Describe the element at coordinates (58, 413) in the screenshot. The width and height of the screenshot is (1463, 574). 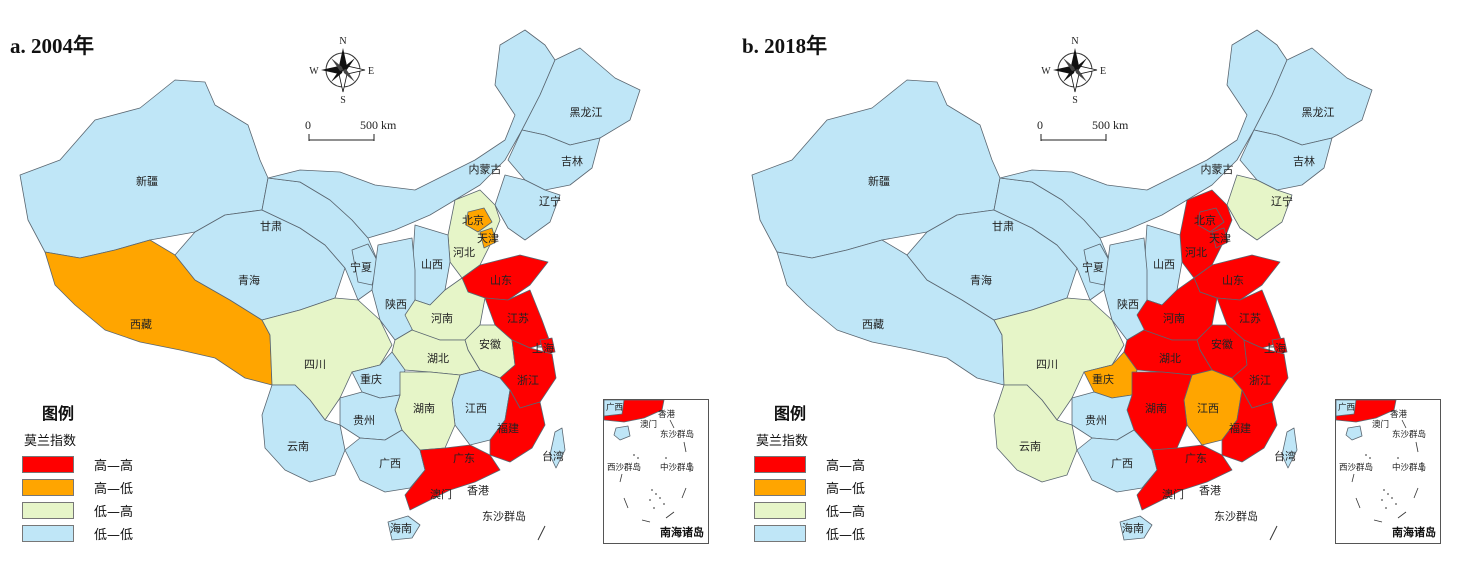
I see `legend-title: 图例` at that location.